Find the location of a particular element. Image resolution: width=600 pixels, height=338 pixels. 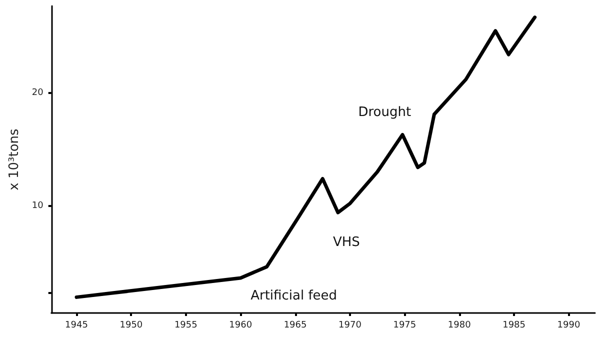

x-tick-label: 1970 is located at coordinates (350, 325).